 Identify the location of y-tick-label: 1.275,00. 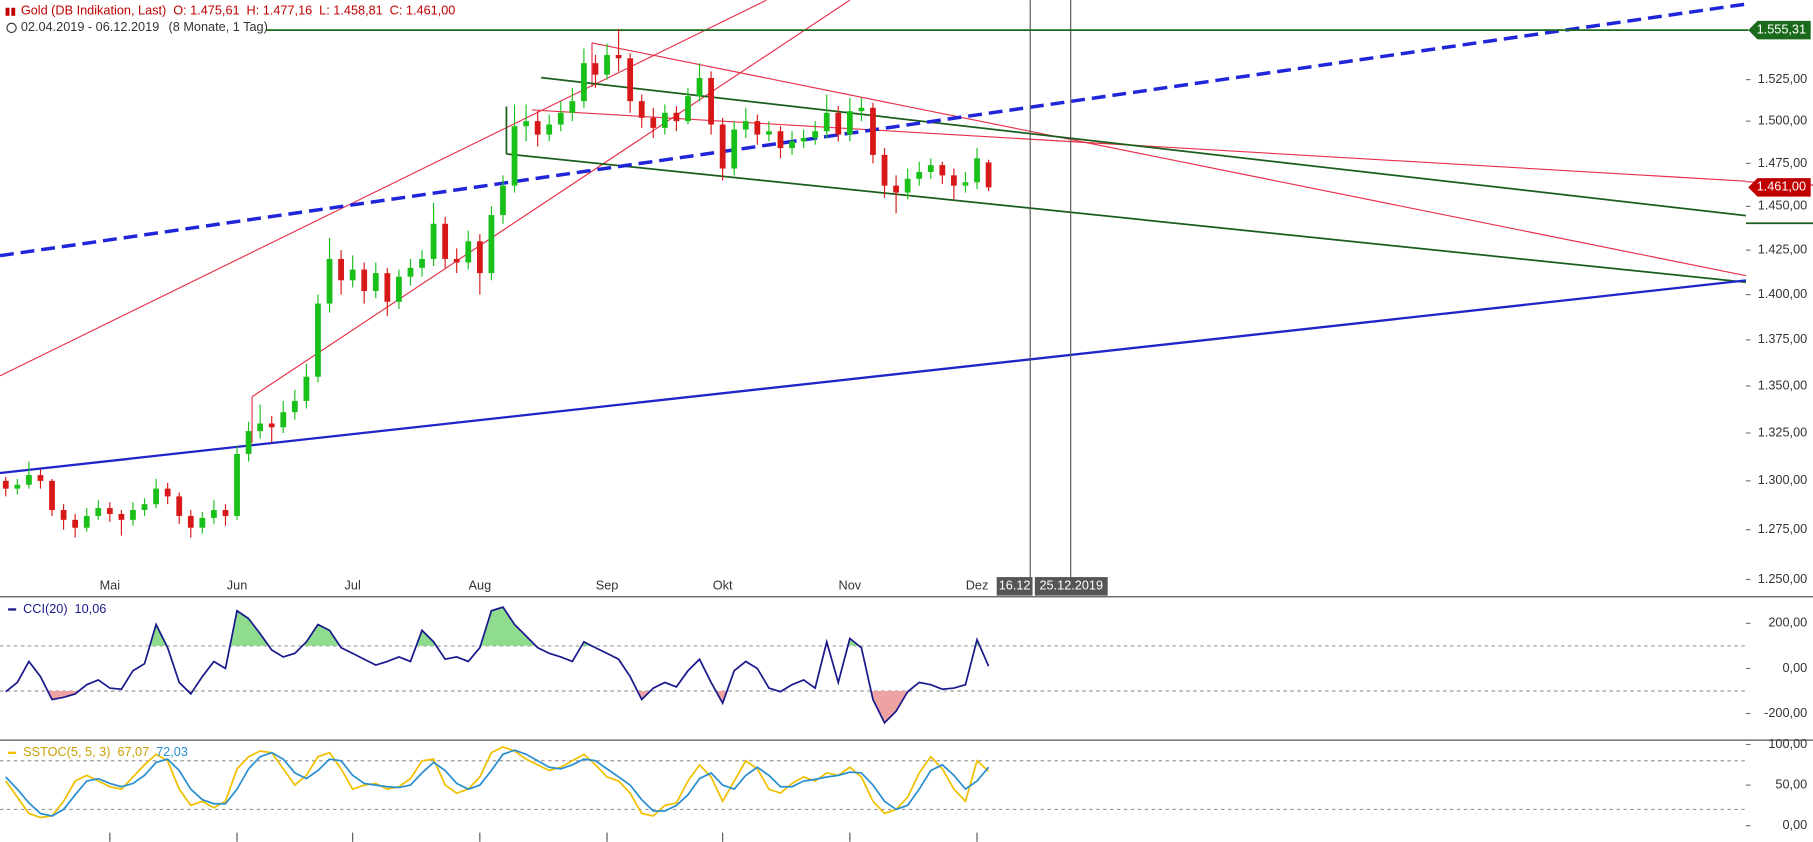
(1782, 528).